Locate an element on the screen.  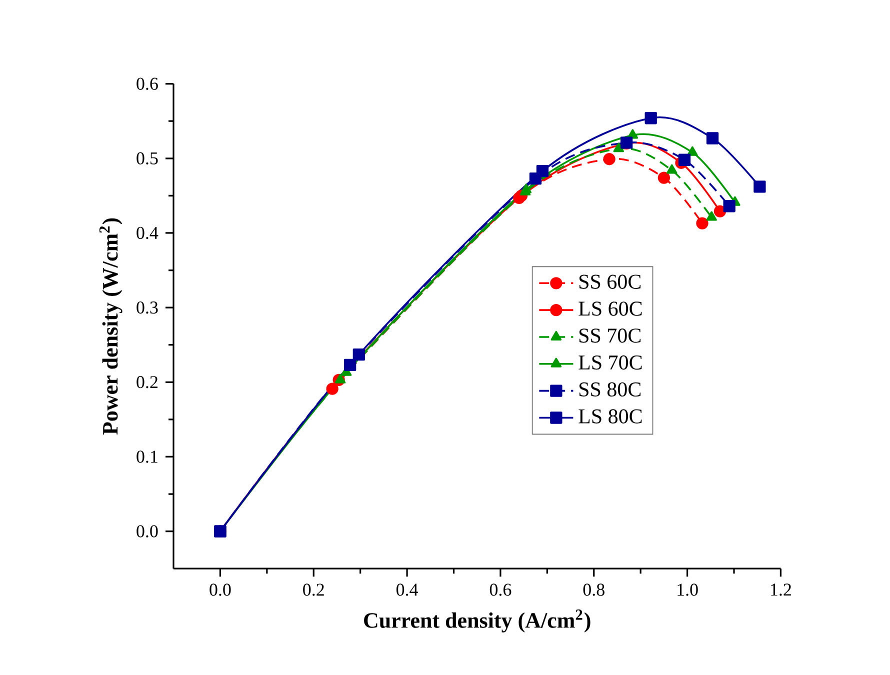
legend-label: LS 60C is located at coordinates (610, 309).